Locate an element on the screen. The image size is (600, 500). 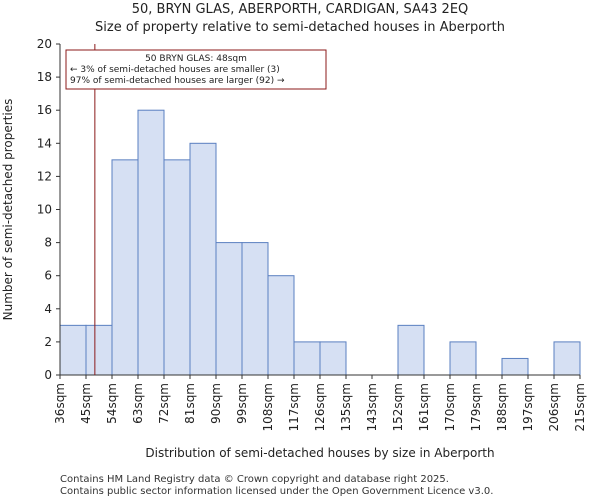
x-tick-label: 63sqm is located at coordinates (138, 403).